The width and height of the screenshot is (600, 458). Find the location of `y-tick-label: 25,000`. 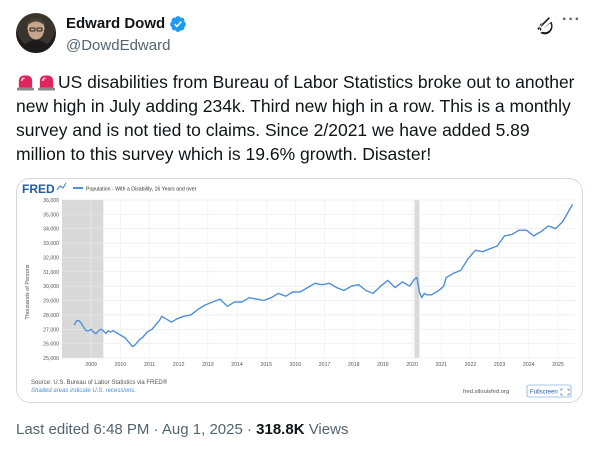

y-tick-label: 25,000 is located at coordinates (51, 359).